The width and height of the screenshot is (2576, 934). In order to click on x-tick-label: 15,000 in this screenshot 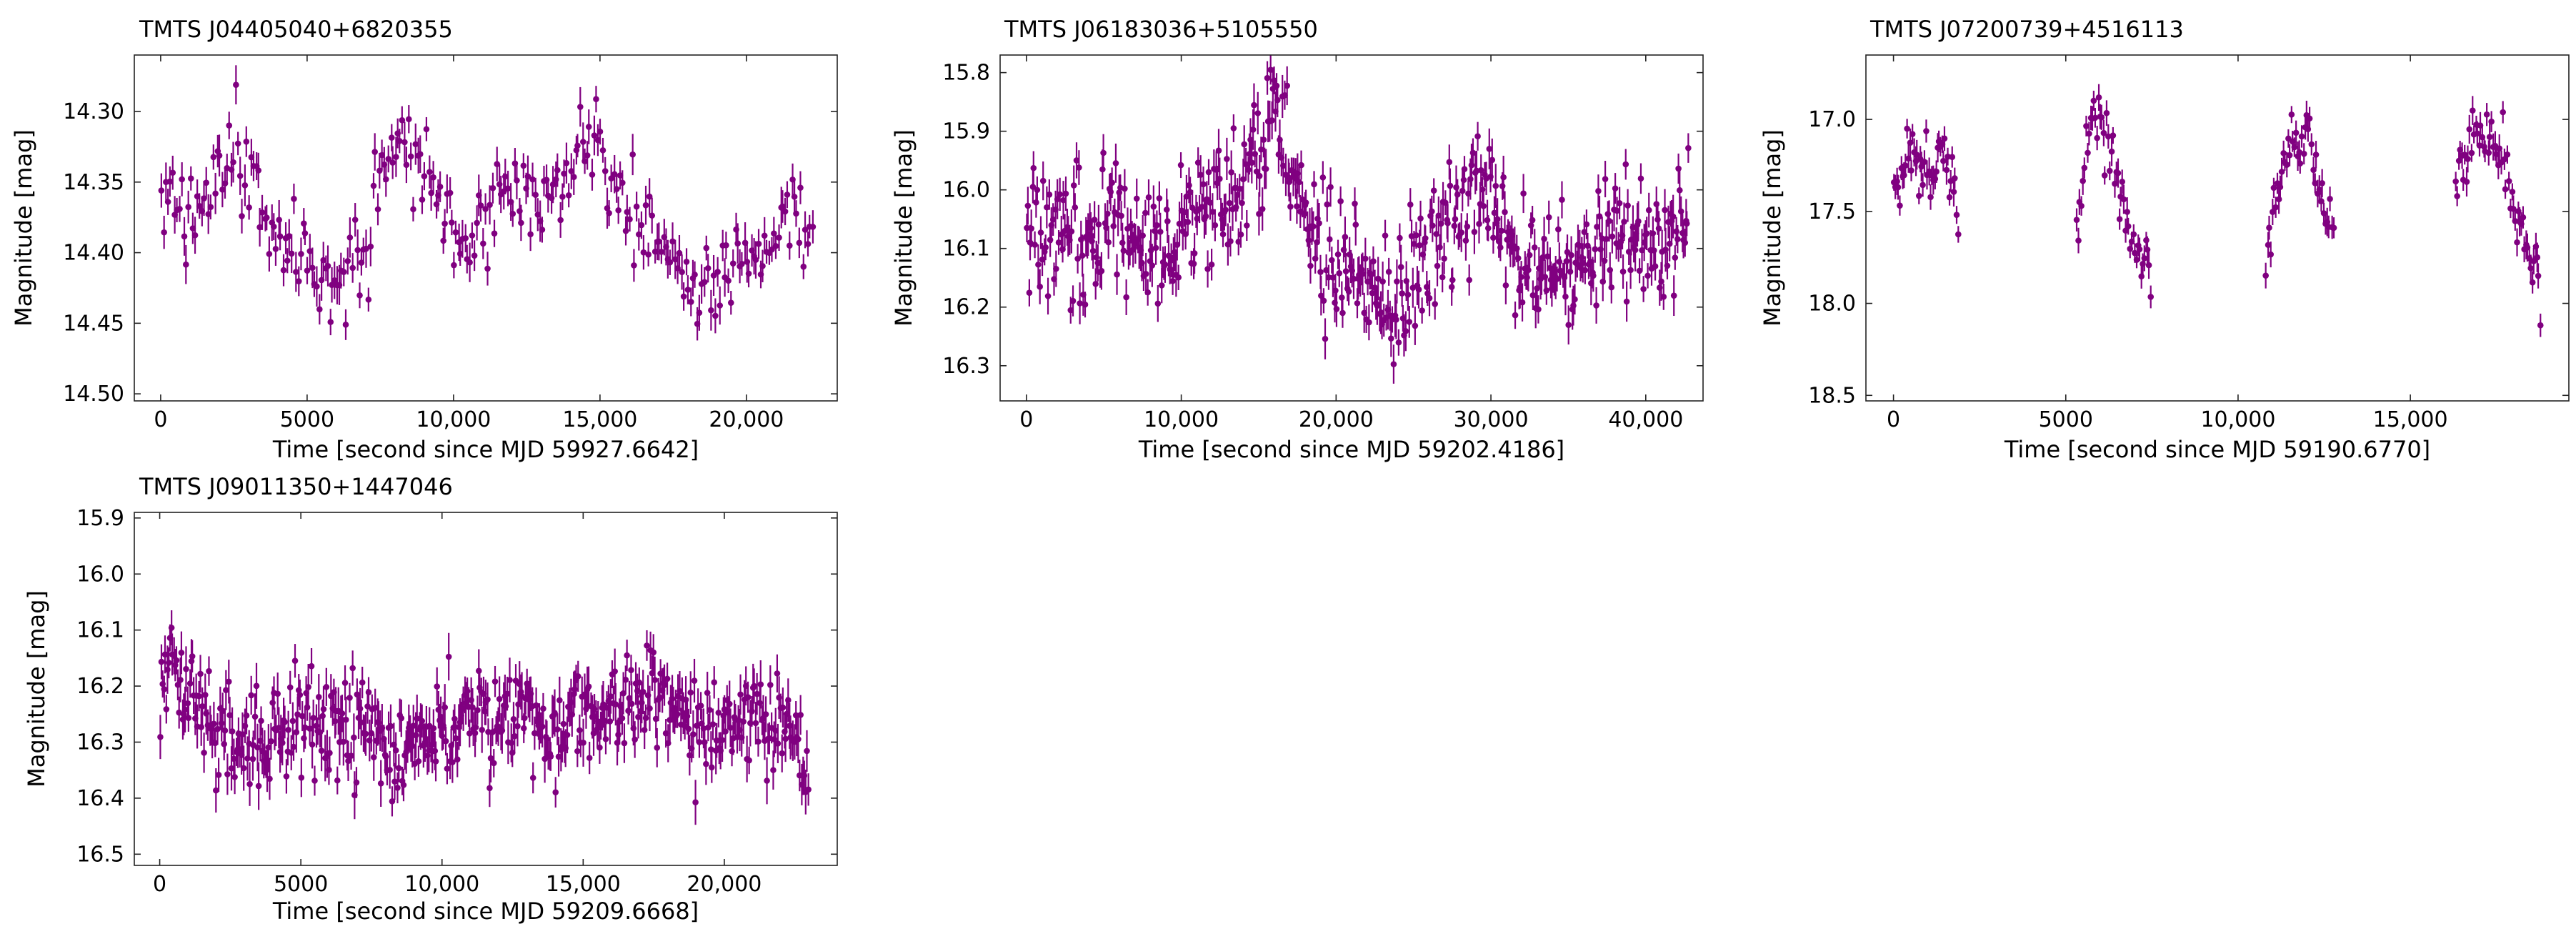, I will do `click(599, 419)`.